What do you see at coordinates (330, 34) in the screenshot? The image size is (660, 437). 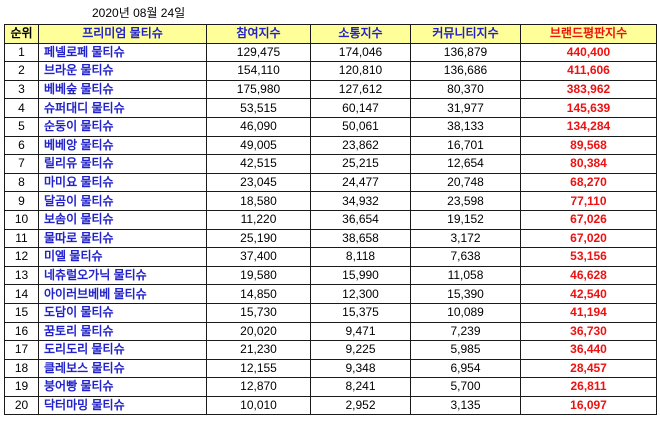 I see `header-row: 순위 프리미엄 물티슈 참여지수 소통지수 커뮤니티지수 브랜드평판지수` at bounding box center [330, 34].